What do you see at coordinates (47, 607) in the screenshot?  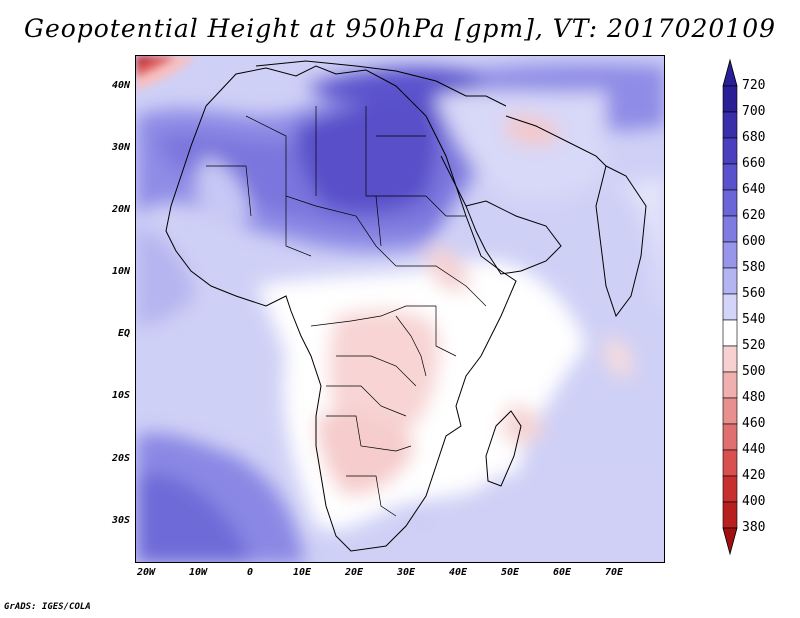 I see `grads-credit: GrADS: IGES/COLA` at bounding box center [47, 607].